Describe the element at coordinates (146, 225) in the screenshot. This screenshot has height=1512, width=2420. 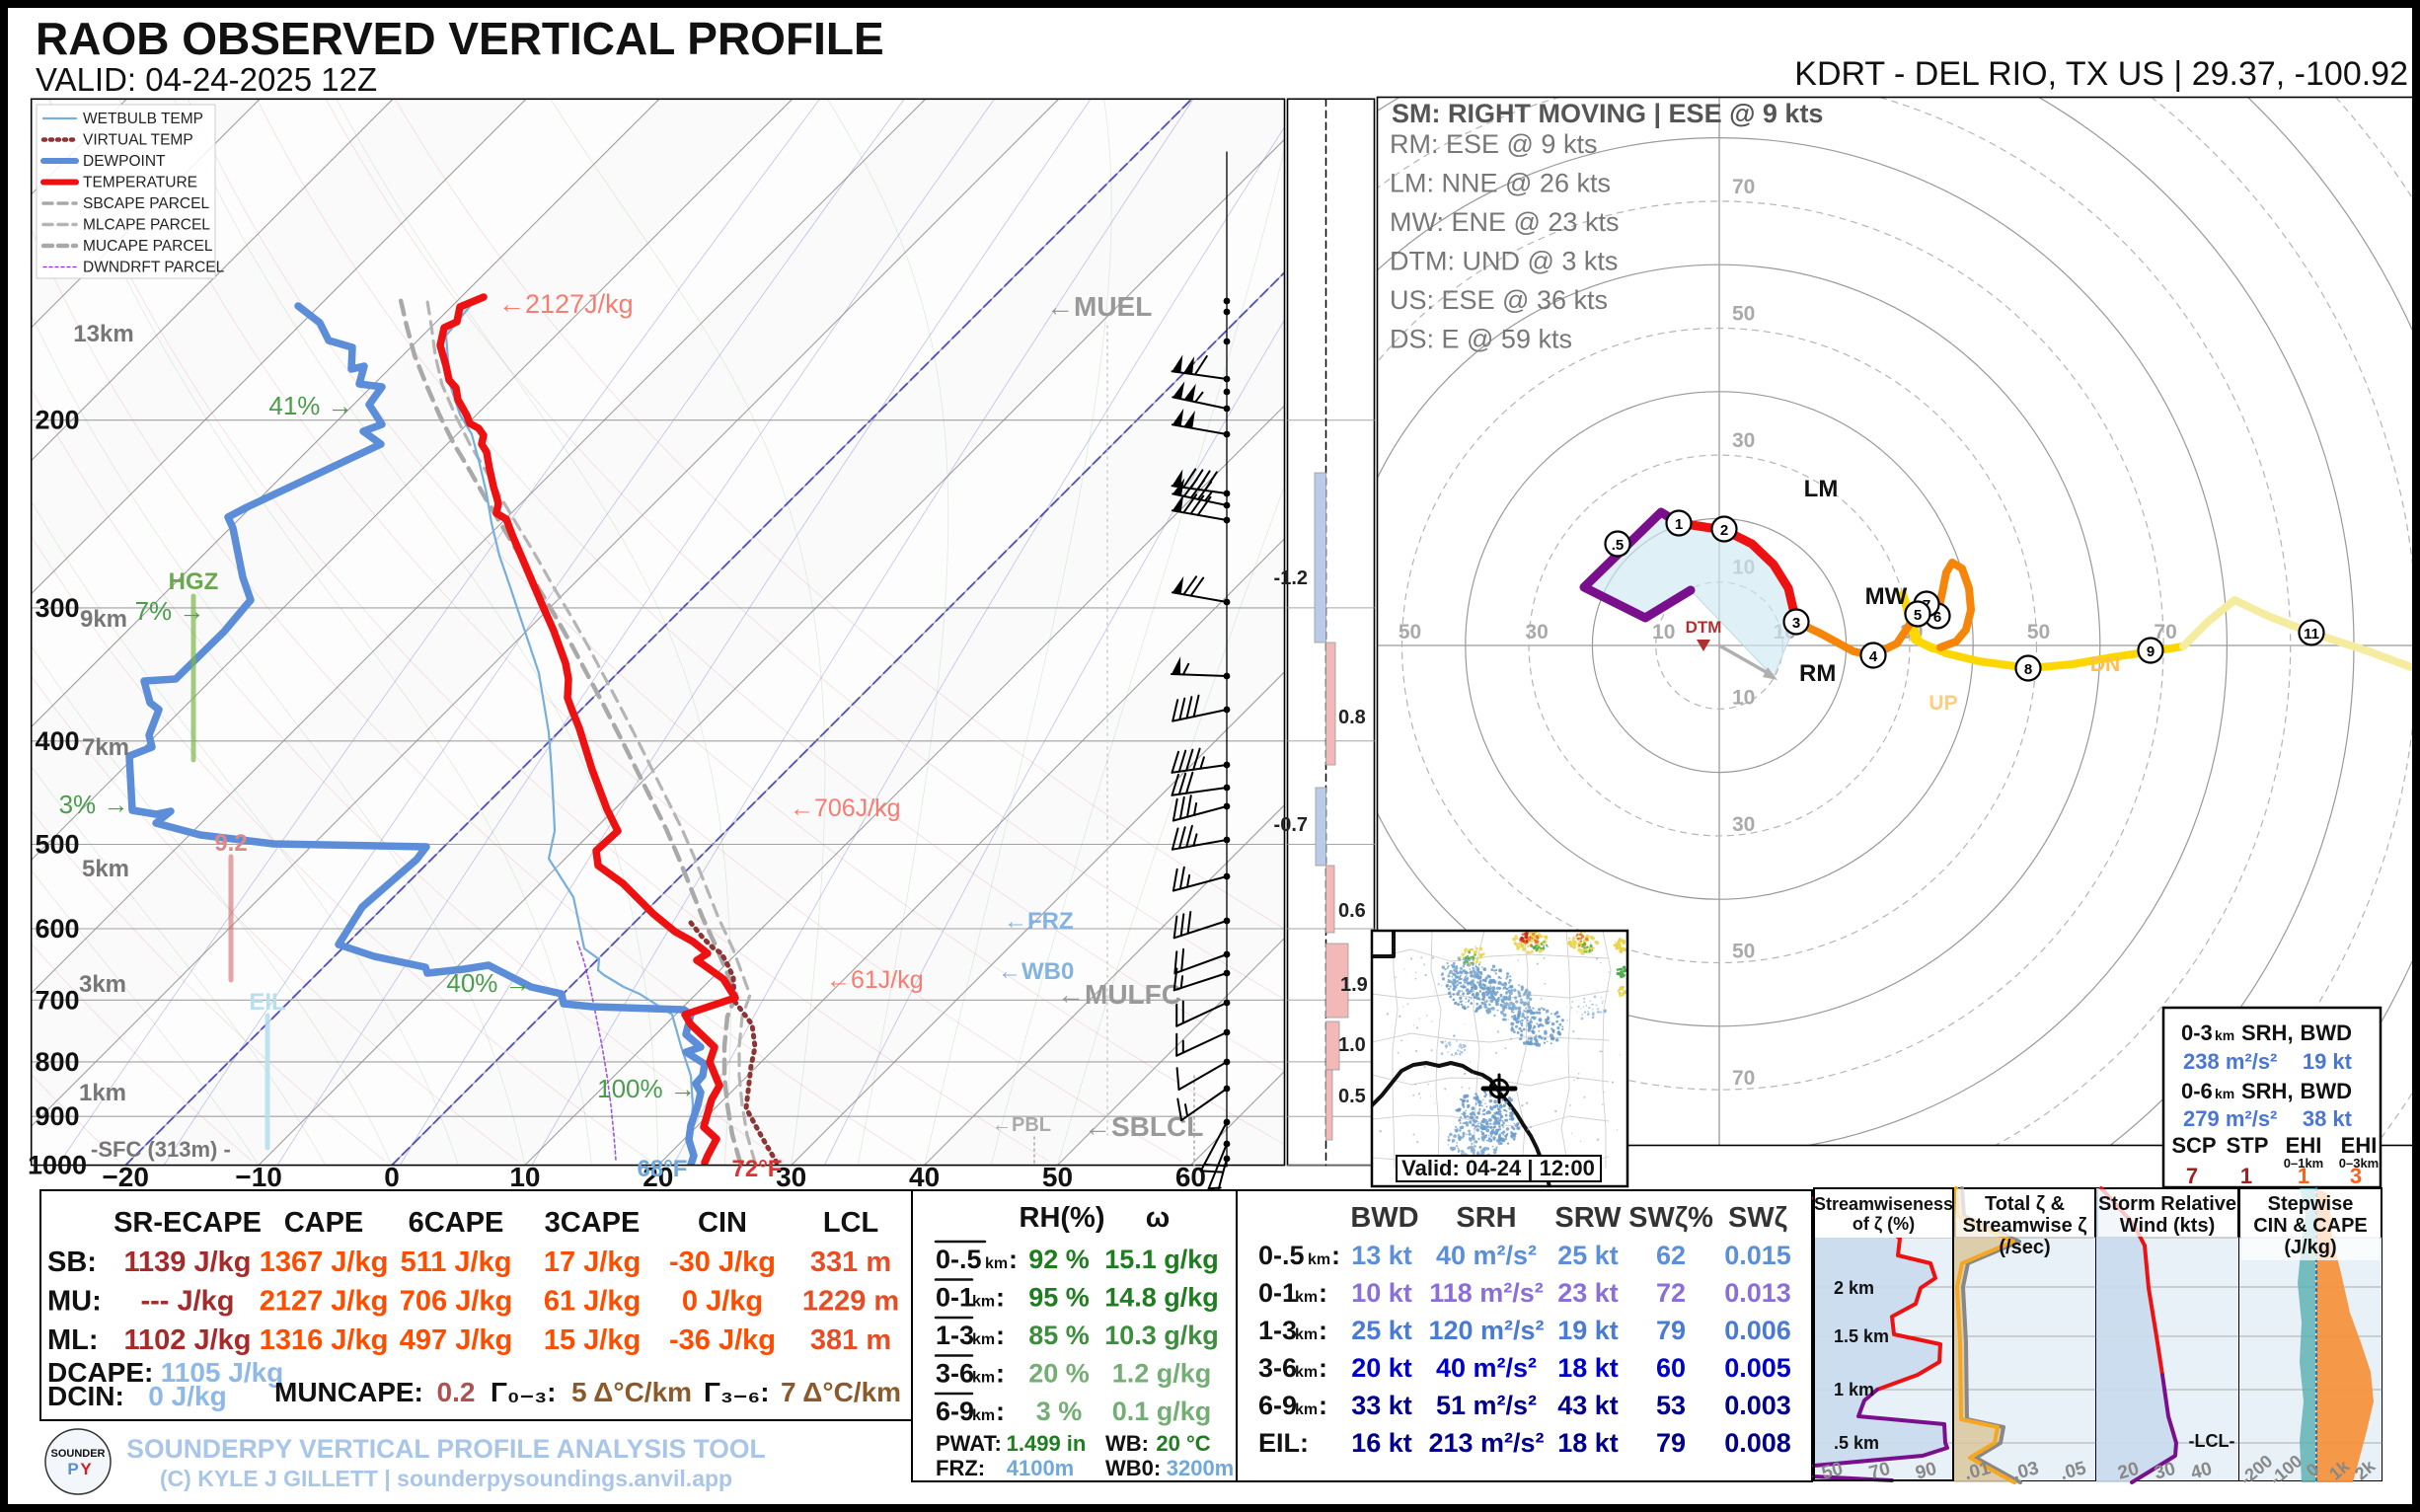
I see `svg-text: MLCAPE PARCEL` at that location.